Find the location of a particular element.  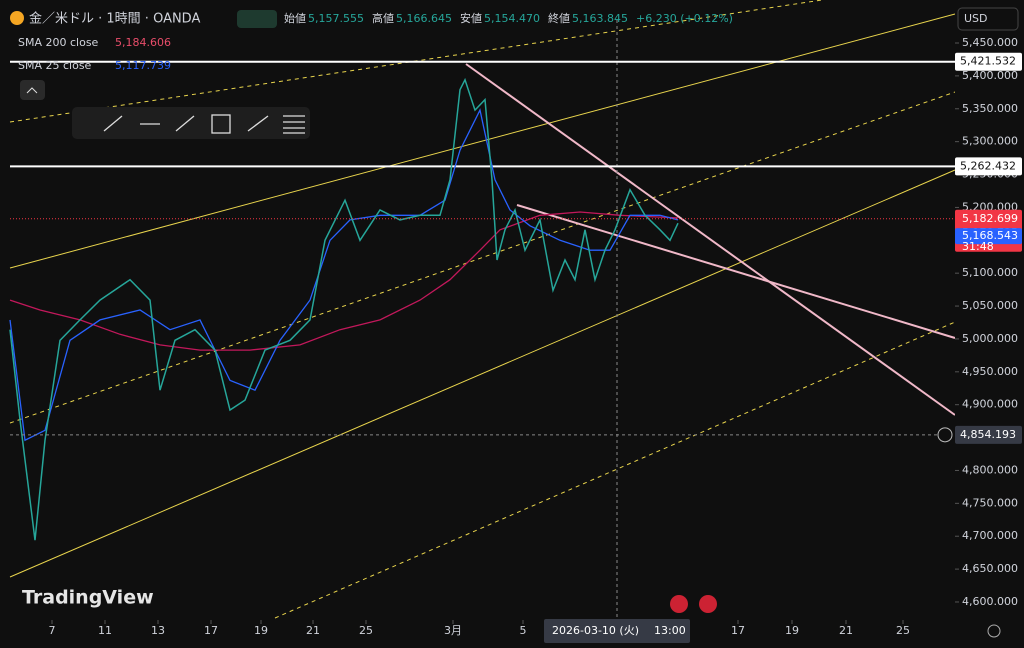

ohlc-label: 終値 is located at coordinates (559, 18).